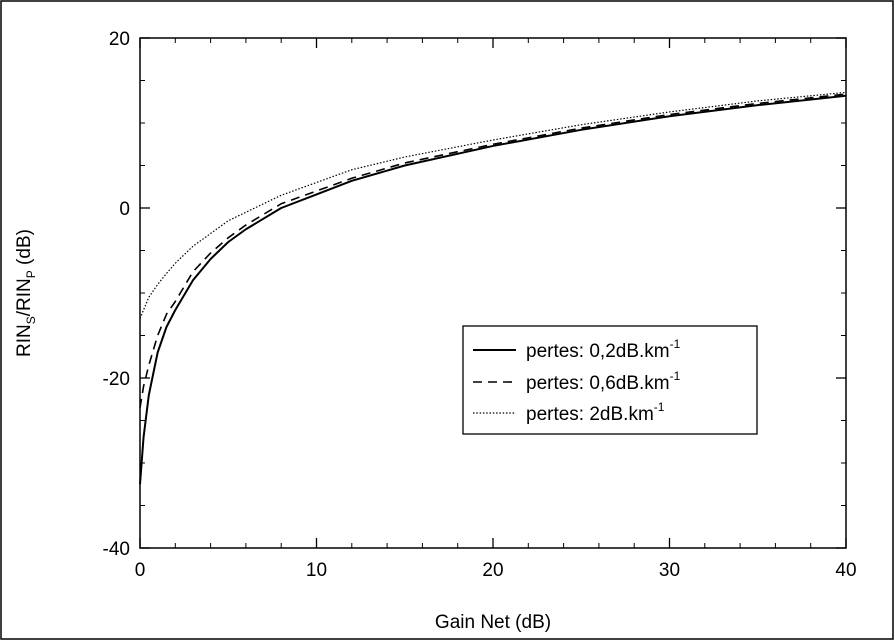 Image resolution: width=895 pixels, height=641 pixels. Describe the element at coordinates (659, 407) in the screenshot. I see `legend-series-3-sup: -1` at that location.